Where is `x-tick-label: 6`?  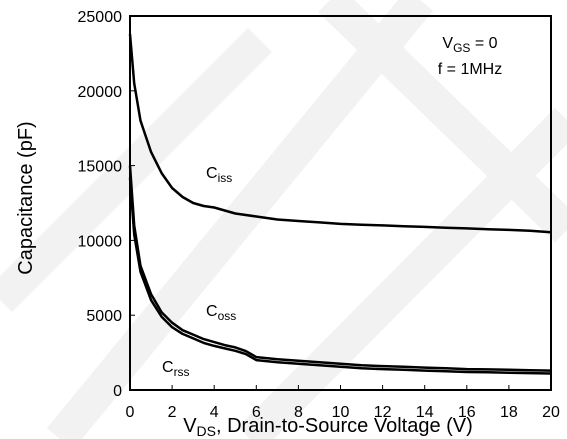
x-tick-label: 6 is located at coordinates (256, 412).